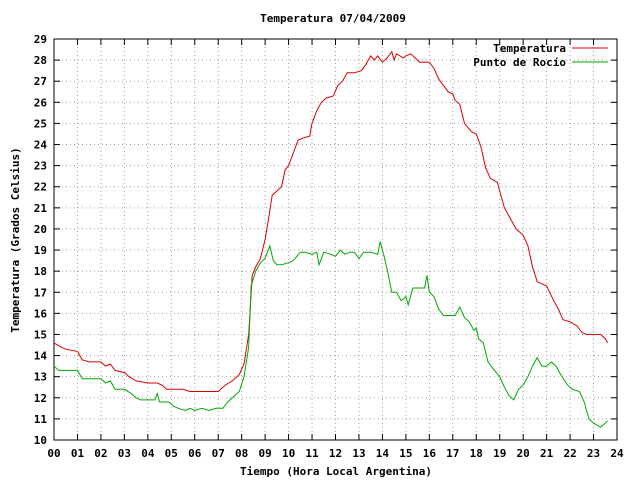 The image size is (640, 480). Describe the element at coordinates (148, 453) in the screenshot. I see `x-tick-label: 04` at that location.